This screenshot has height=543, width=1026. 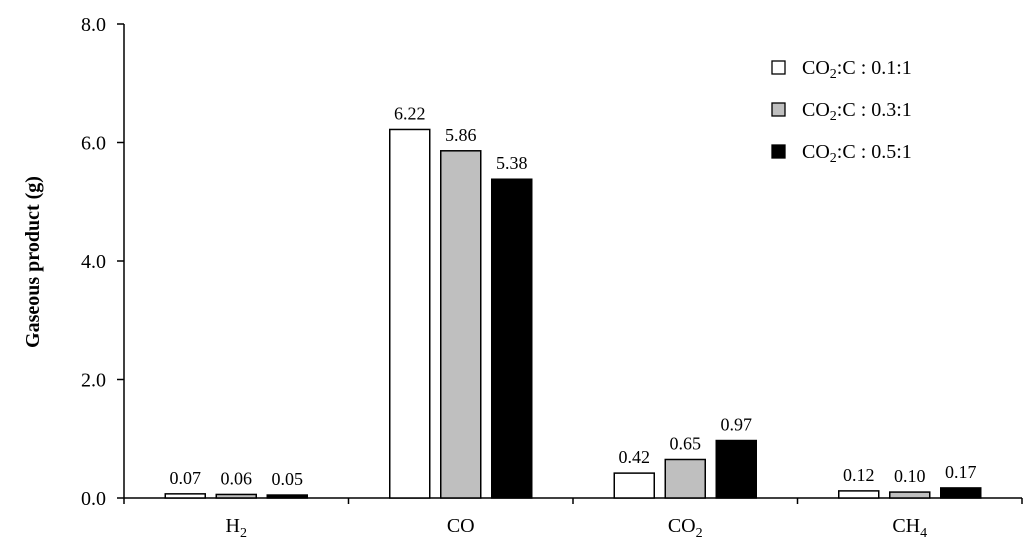 I want to click on y-tick-label: 8.0, so click(x=93, y=25).